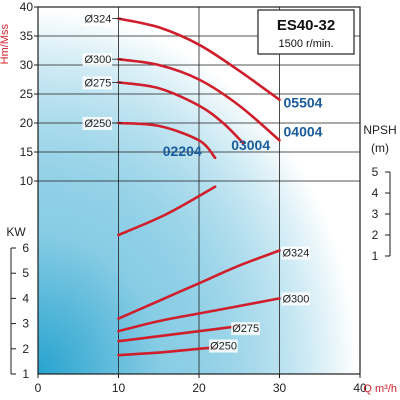 The image size is (400, 400). I want to click on power-tick-label: 3, so click(25, 324).